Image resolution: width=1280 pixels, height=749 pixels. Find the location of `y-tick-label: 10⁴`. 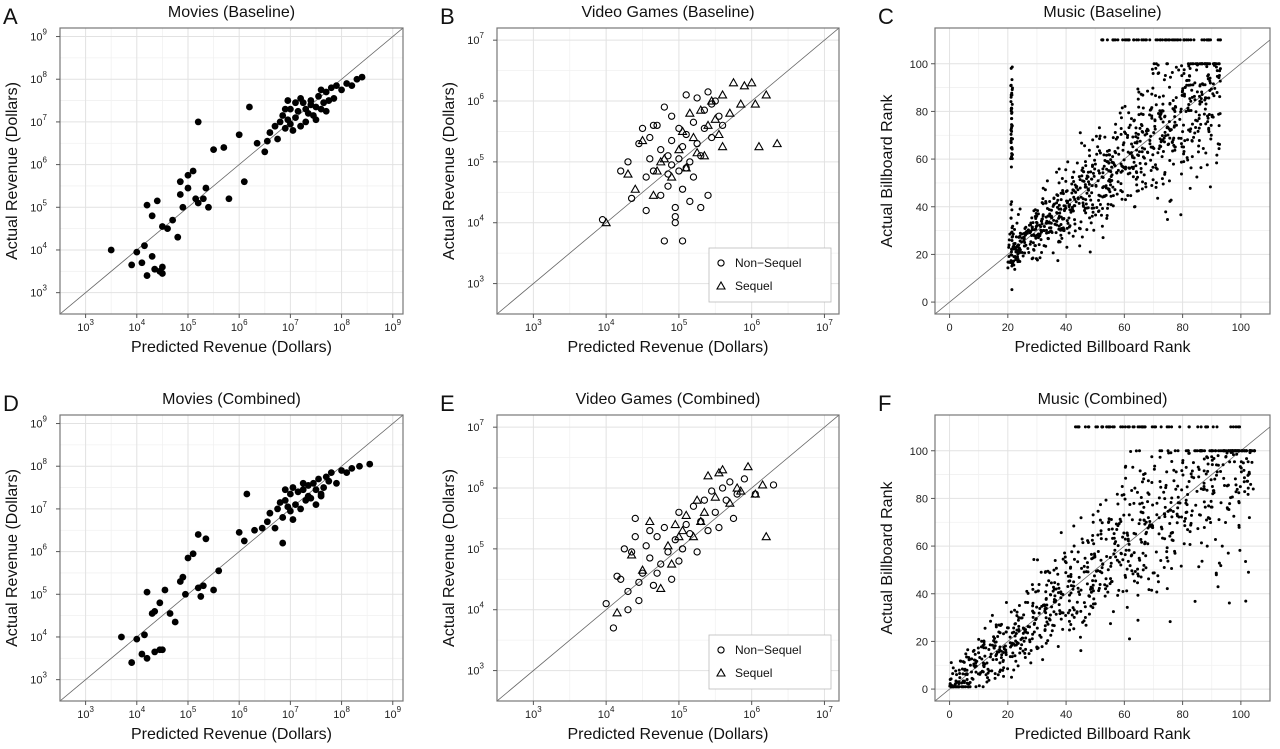

y-tick-label: 10⁴ is located at coordinates (475, 222).